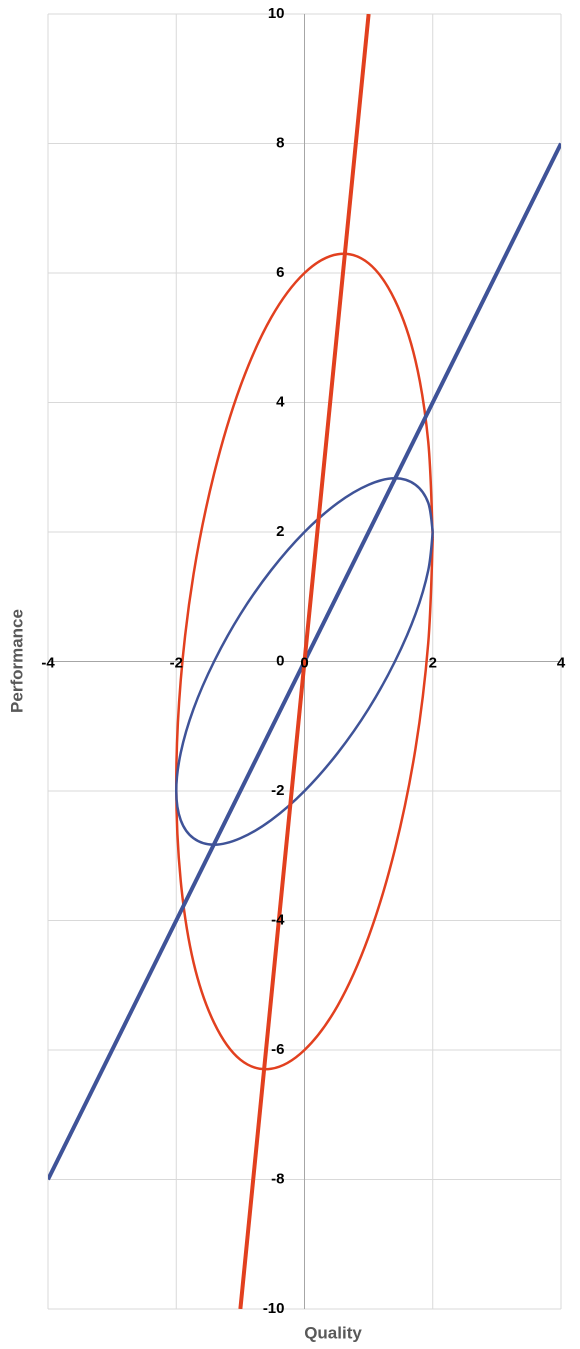 Image resolution: width=580 pixels, height=1349 pixels. What do you see at coordinates (278, 919) in the screenshot?
I see `y-tick-label: -4` at bounding box center [278, 919].